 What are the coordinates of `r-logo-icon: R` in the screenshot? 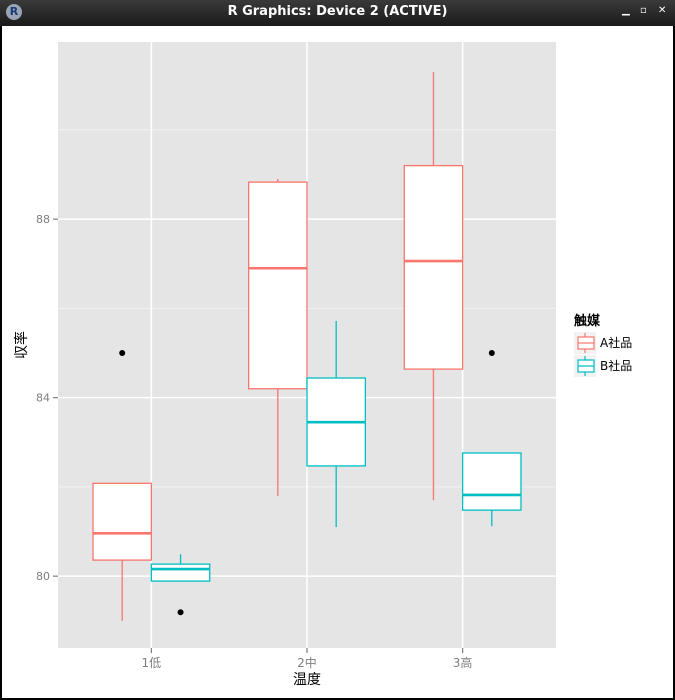 It's located at (14, 12).